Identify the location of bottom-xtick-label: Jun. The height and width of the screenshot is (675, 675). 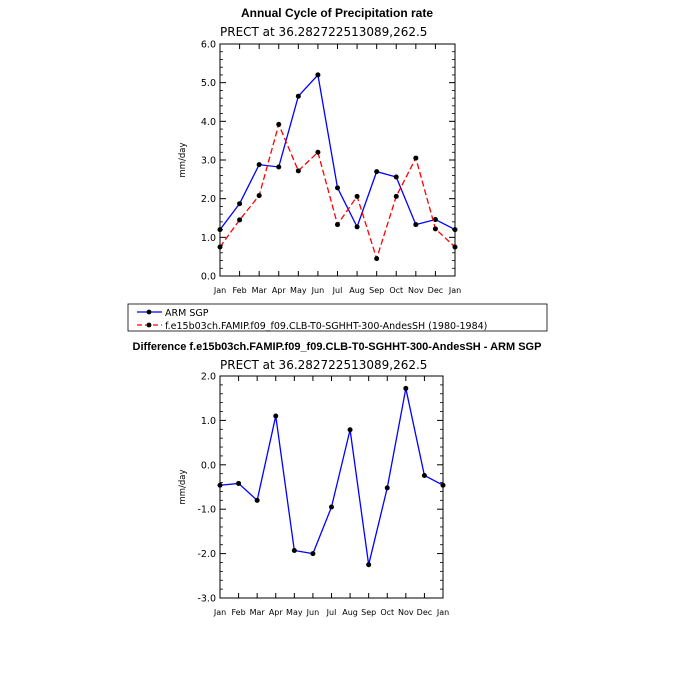
(313, 612).